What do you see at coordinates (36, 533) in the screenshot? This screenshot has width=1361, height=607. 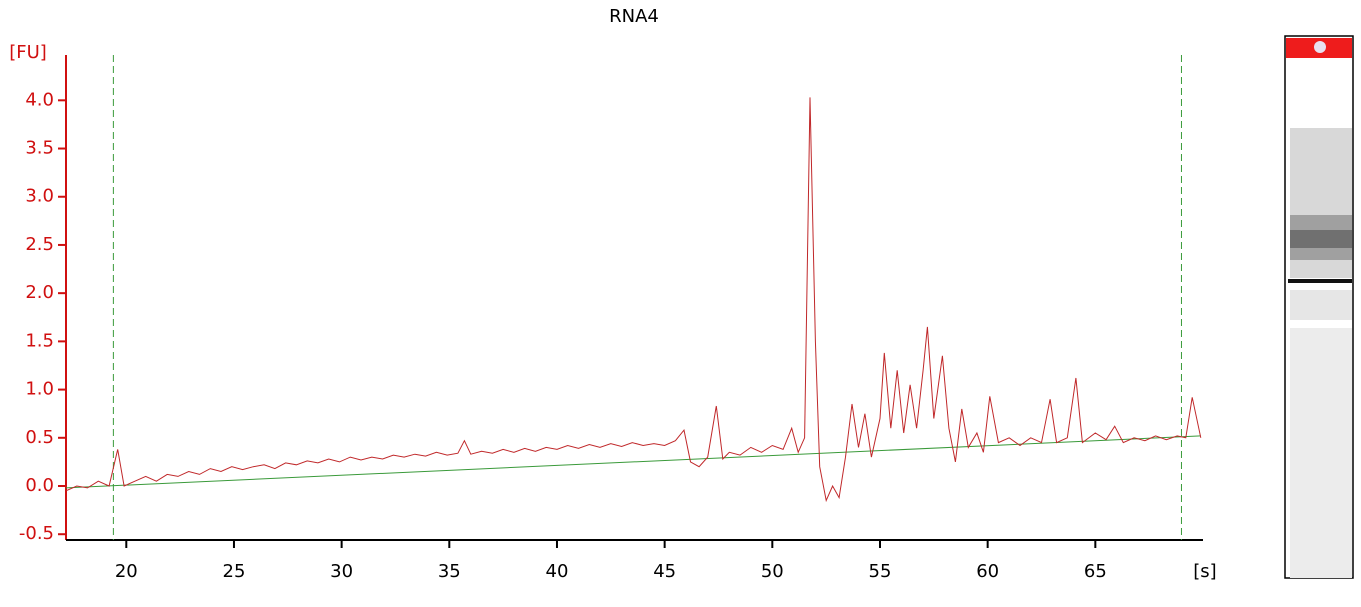 I see `y-tick-label: -0.5` at bounding box center [36, 533].